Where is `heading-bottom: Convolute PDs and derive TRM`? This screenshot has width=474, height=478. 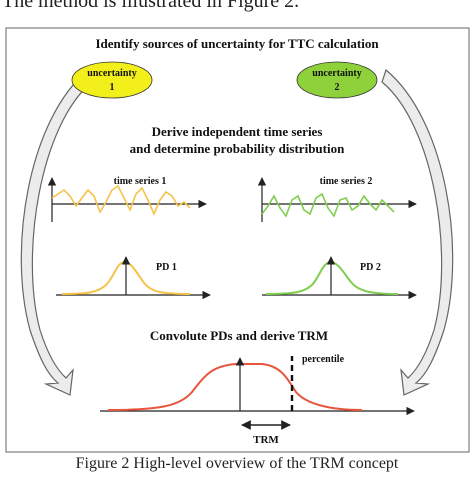 heading-bottom: Convolute PDs and derive TRM is located at coordinates (239, 335).